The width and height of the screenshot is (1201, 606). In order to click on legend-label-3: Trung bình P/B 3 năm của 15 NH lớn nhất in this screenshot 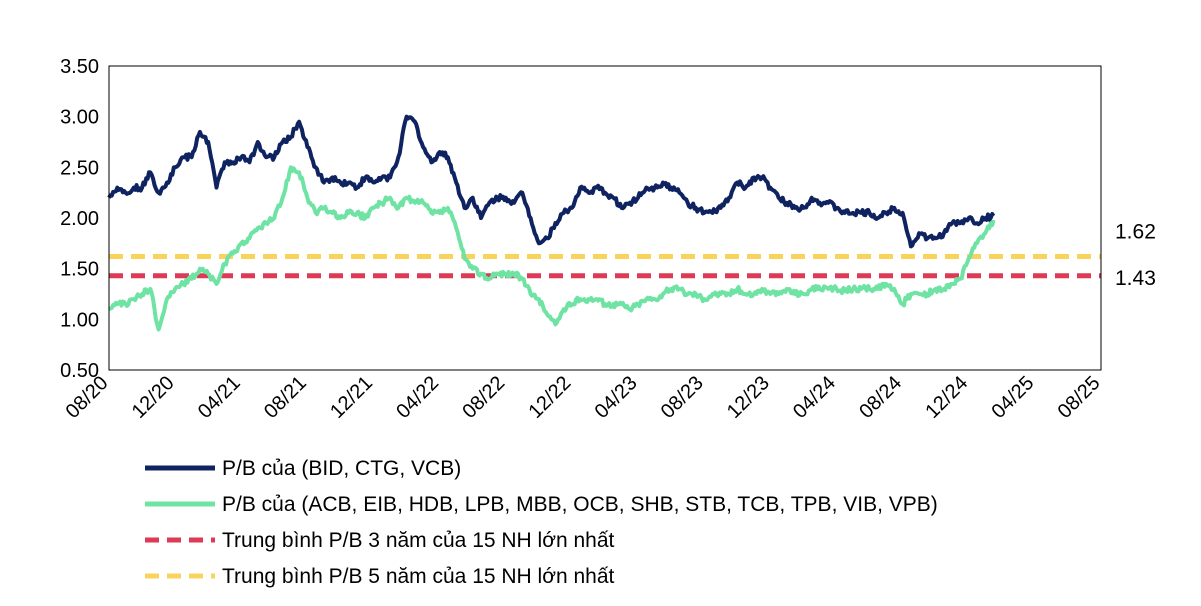, I will do `click(418, 540)`.